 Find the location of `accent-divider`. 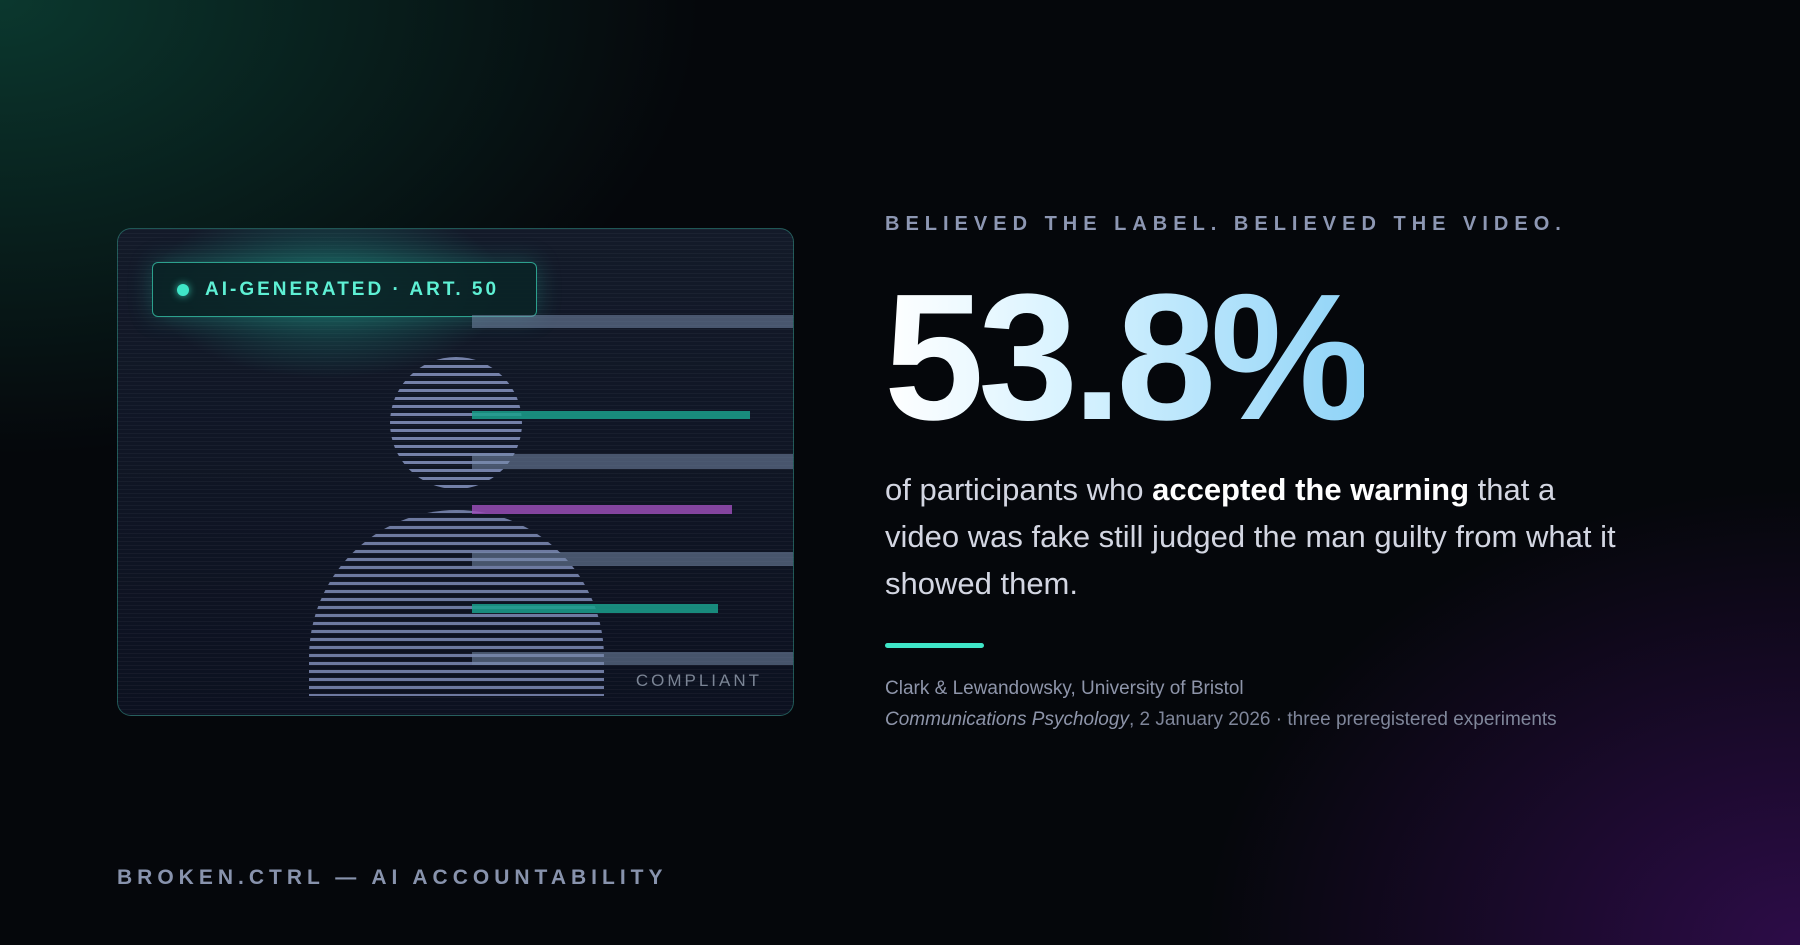

accent-divider is located at coordinates (934, 645).